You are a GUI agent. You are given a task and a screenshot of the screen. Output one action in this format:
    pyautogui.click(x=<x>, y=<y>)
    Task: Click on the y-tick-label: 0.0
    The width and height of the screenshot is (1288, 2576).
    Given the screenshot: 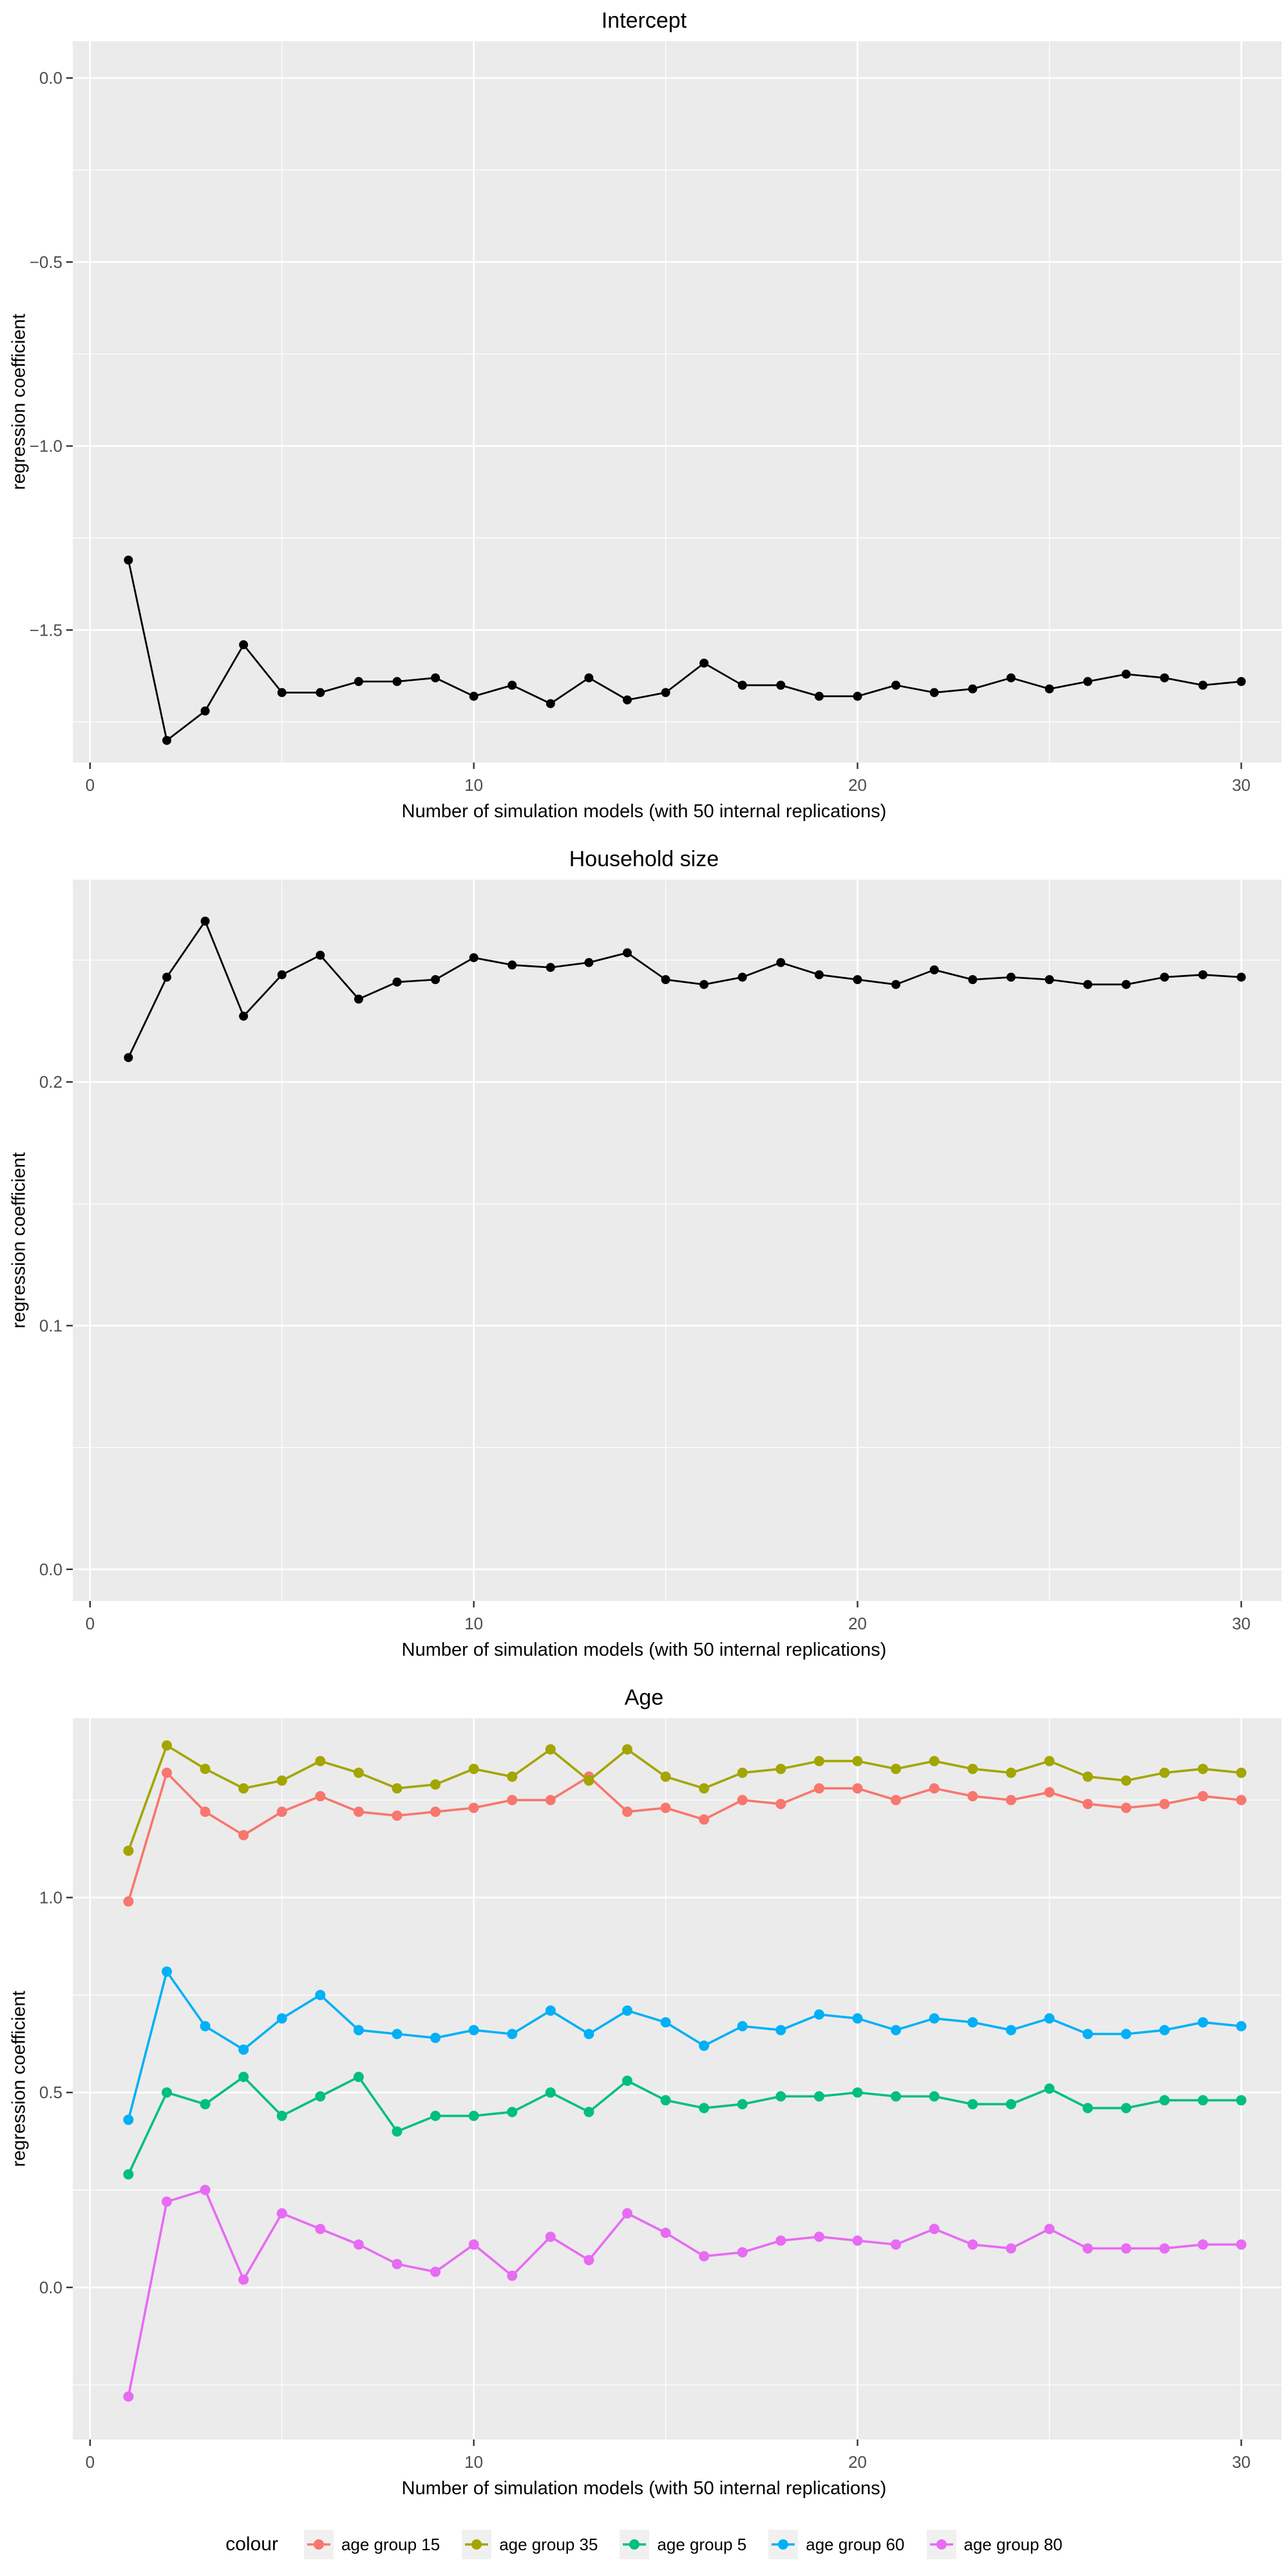 What is the action you would take?
    pyautogui.click(x=50, y=1570)
    